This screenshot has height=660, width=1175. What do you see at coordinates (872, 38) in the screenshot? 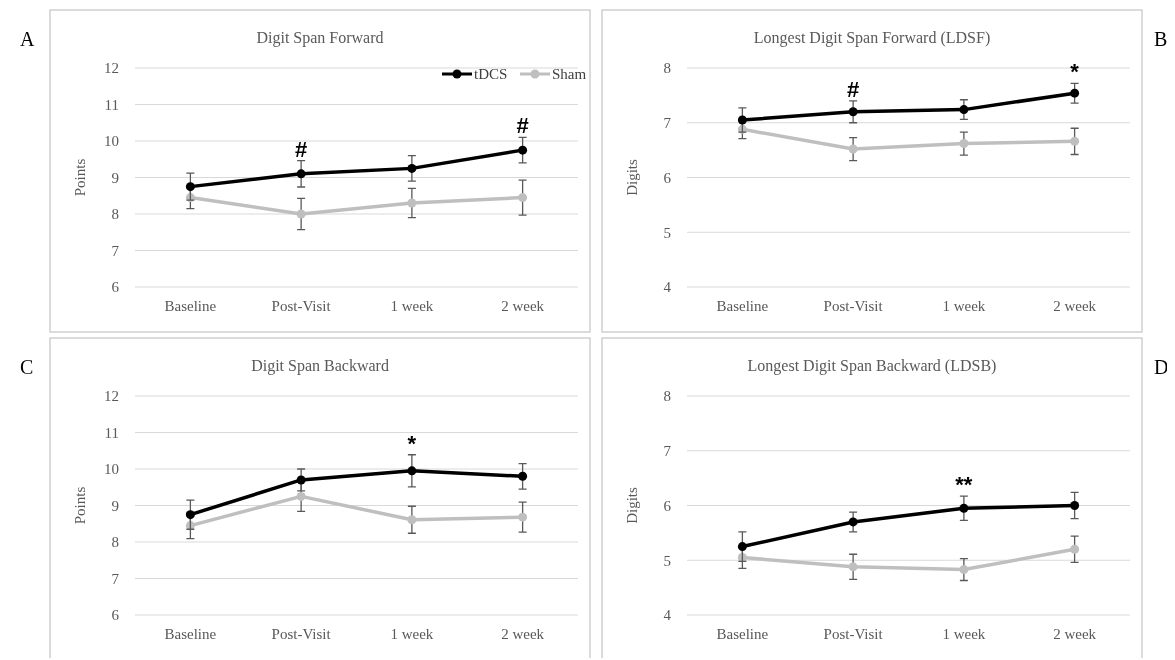
I see `chart-title: Longest Digit Span Forward (LDSF)` at bounding box center [872, 38].